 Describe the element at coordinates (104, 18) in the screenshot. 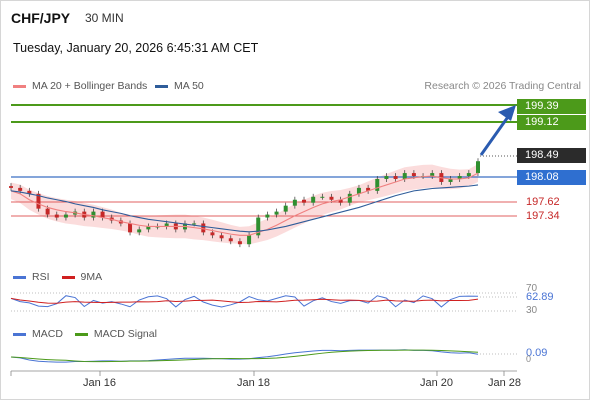

I see `timeframe-label: 30 MIN` at that location.